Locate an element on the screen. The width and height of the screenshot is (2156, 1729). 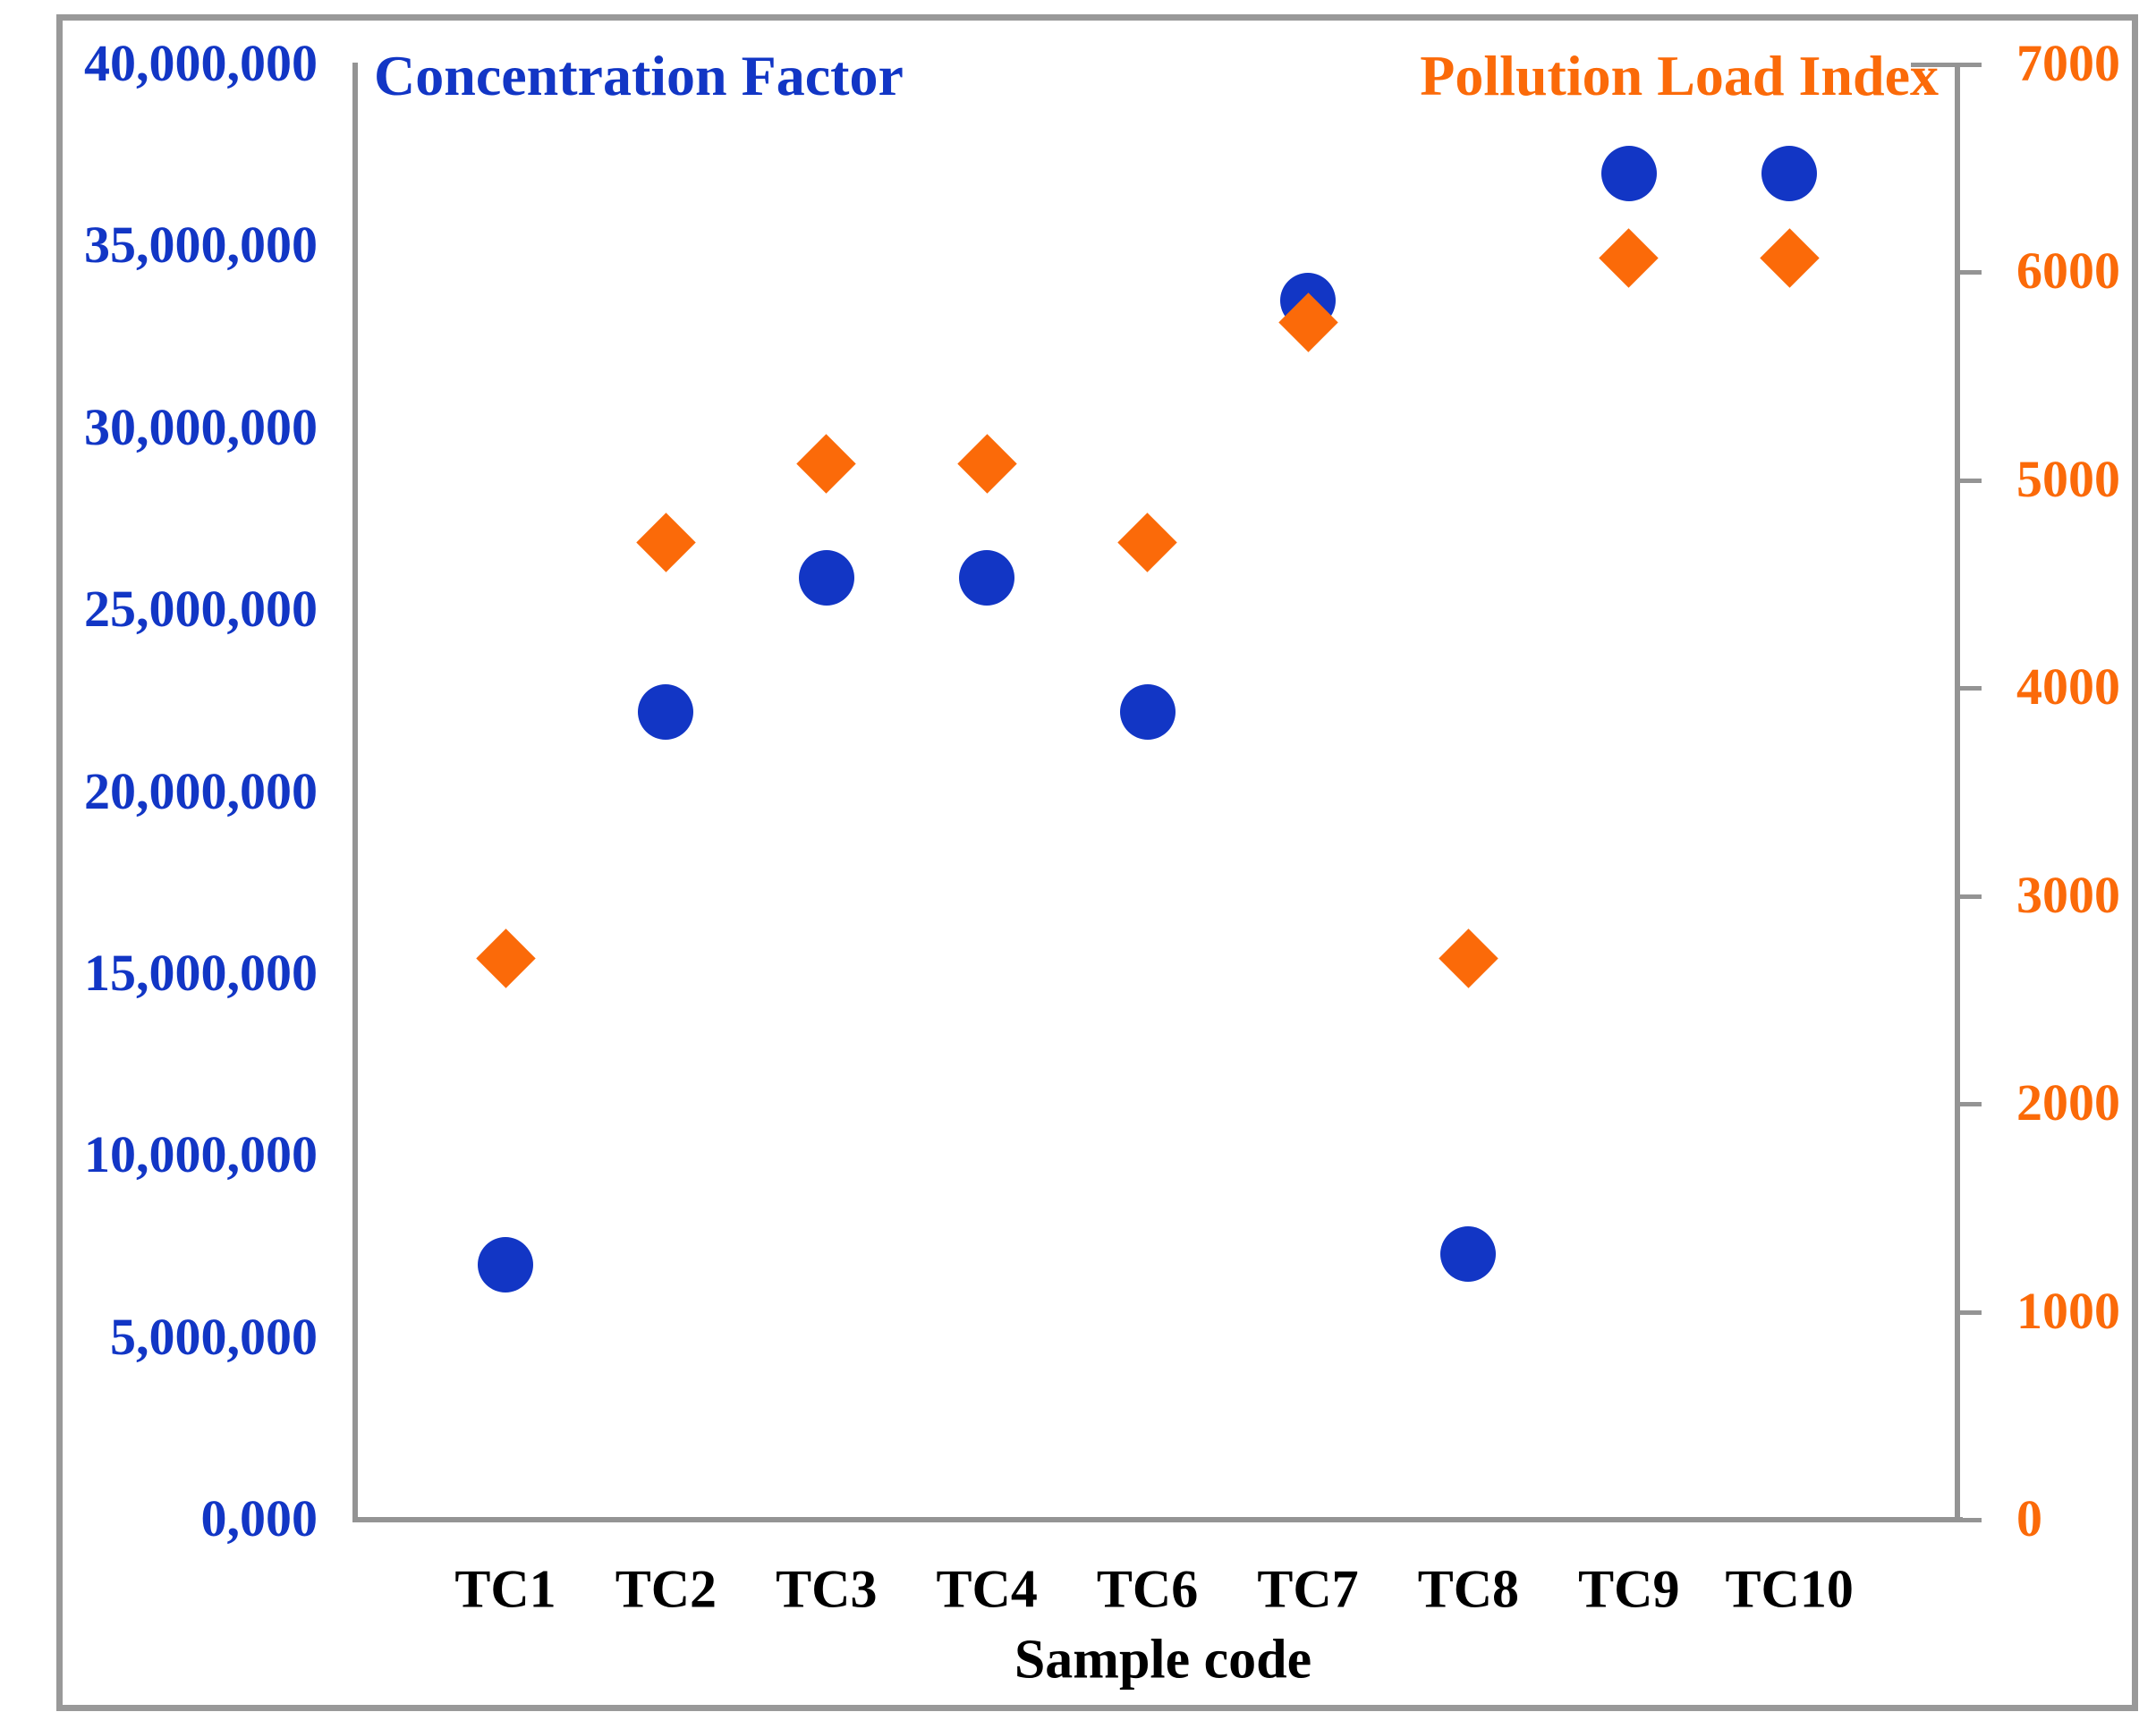
right-axis-tick-label: 6000 is located at coordinates (2068, 271).